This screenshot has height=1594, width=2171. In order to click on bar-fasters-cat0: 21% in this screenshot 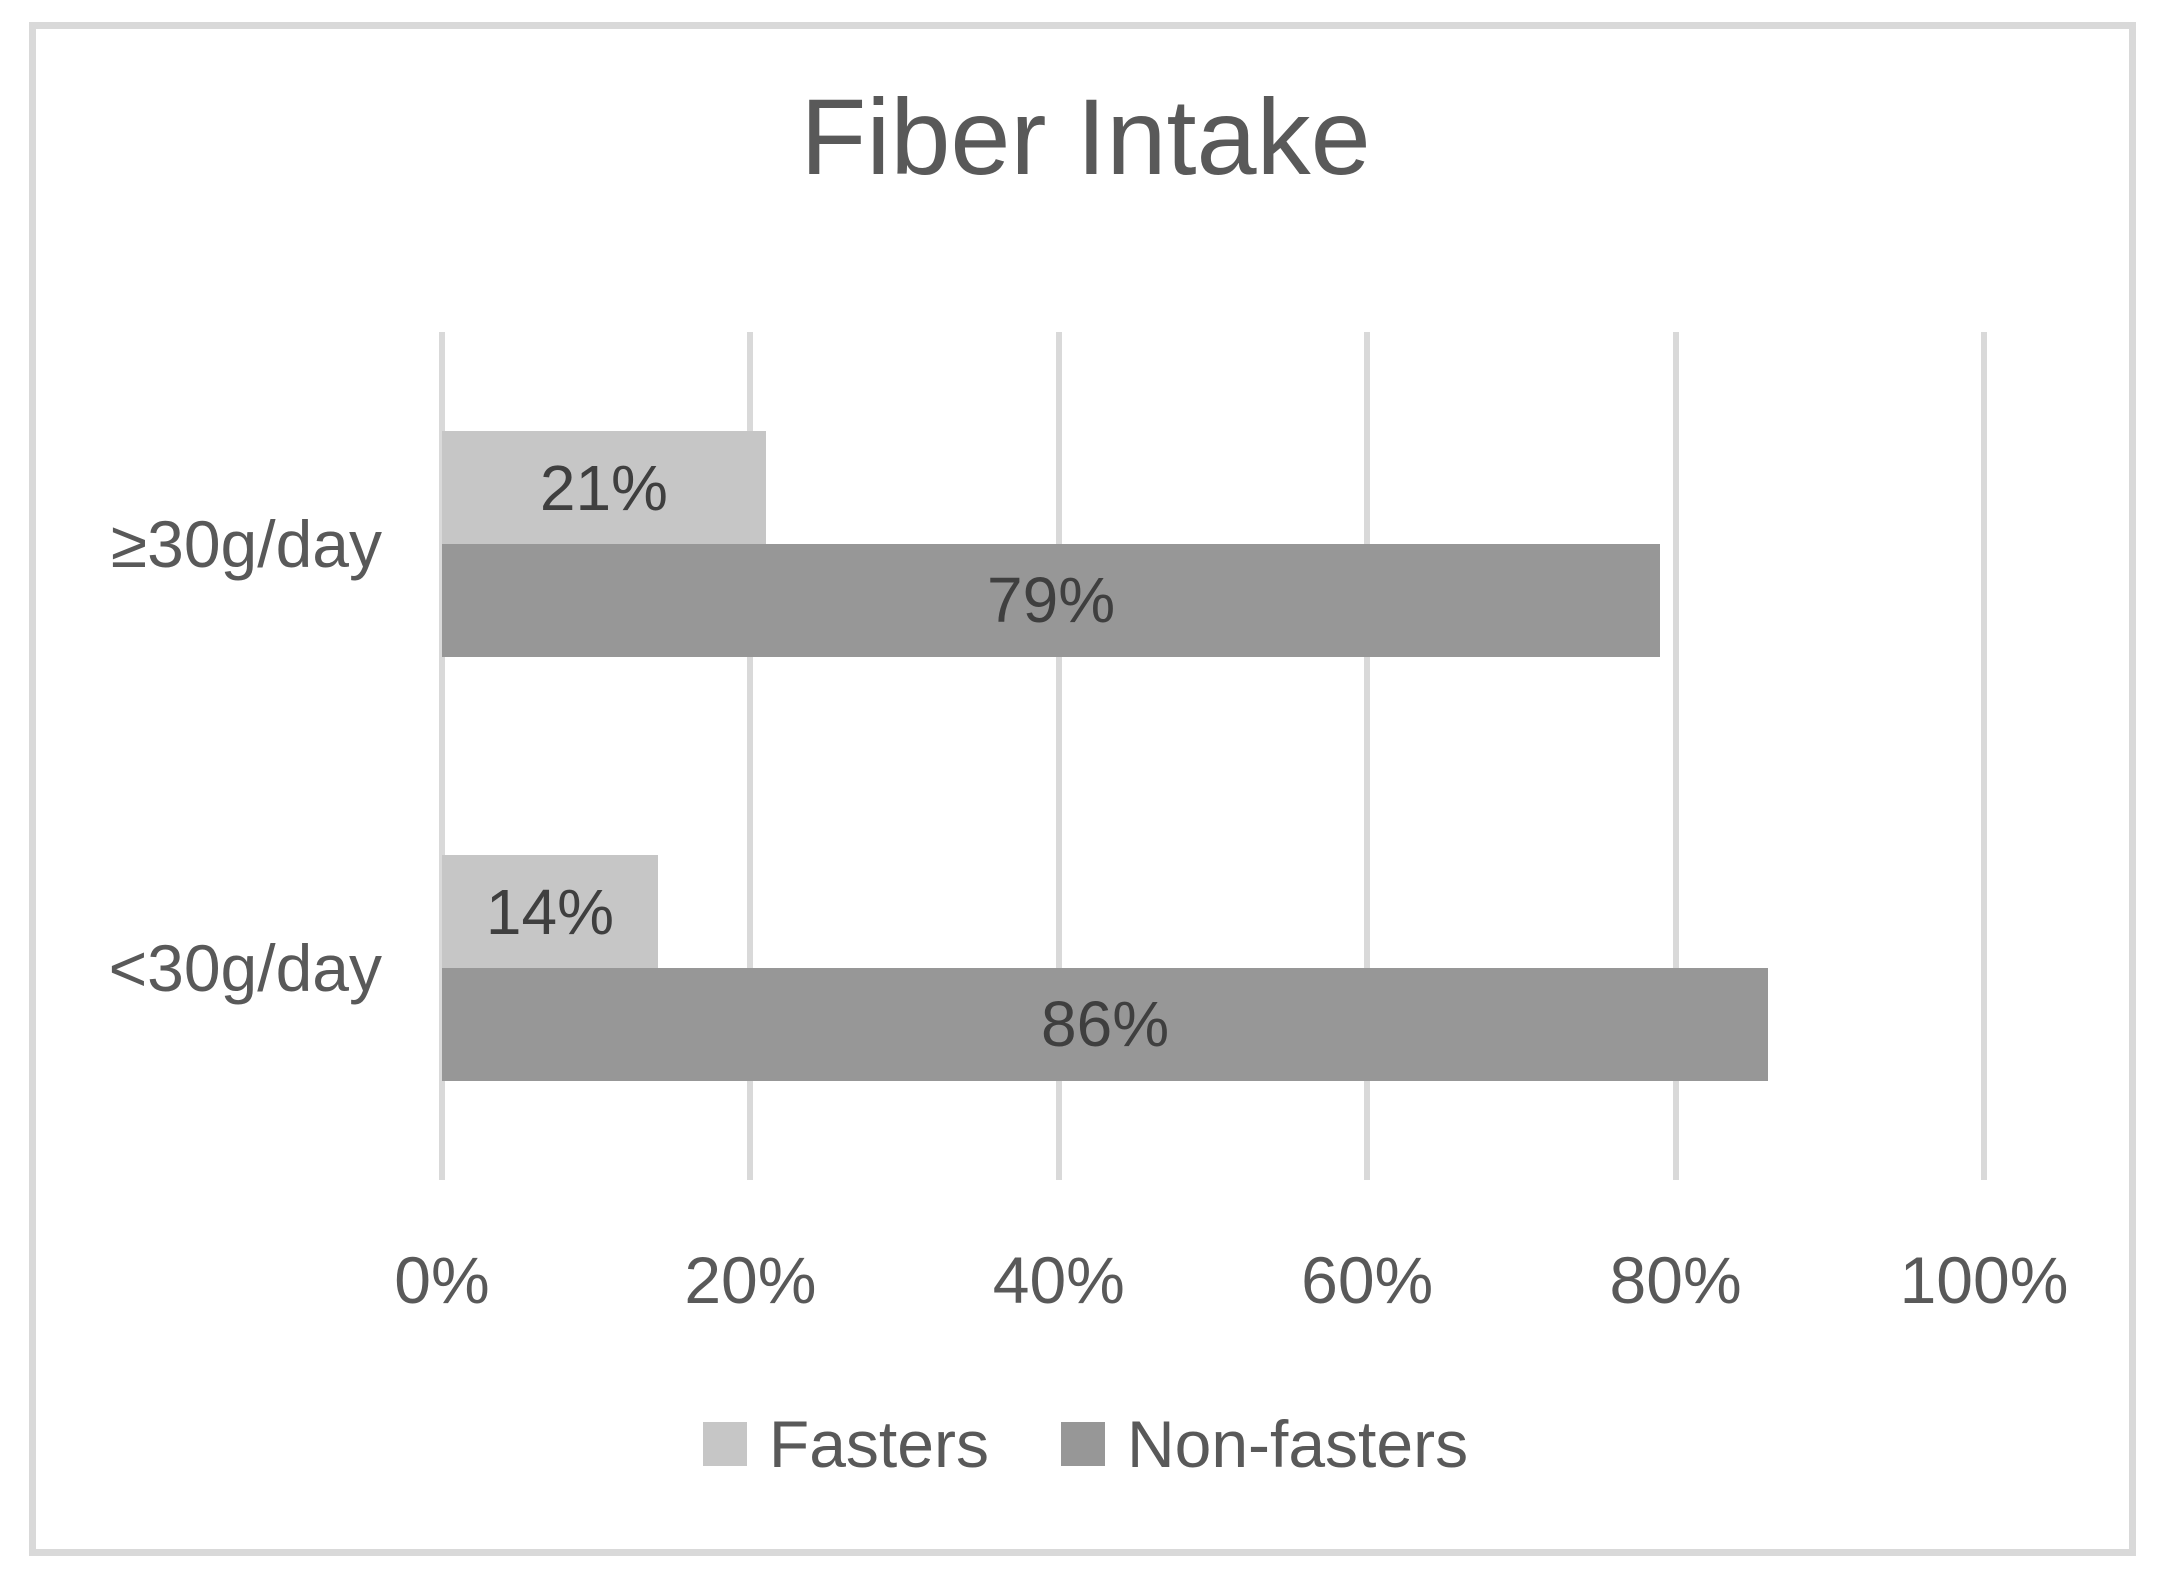, I will do `click(604, 487)`.